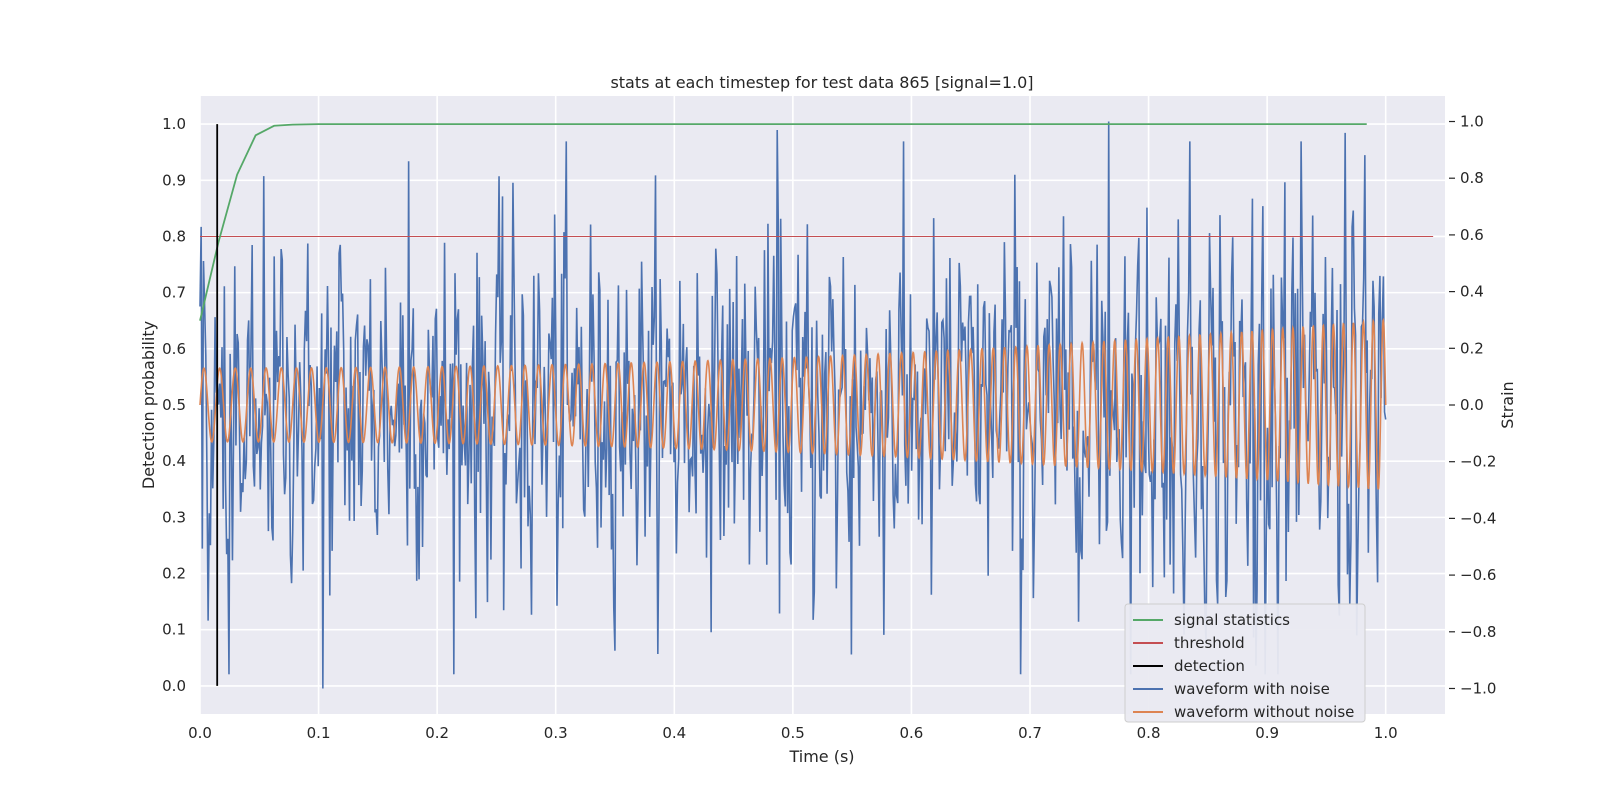 The image size is (1600, 800). Describe the element at coordinates (174, 574) in the screenshot. I see `y-tick-label: 0.2` at that location.